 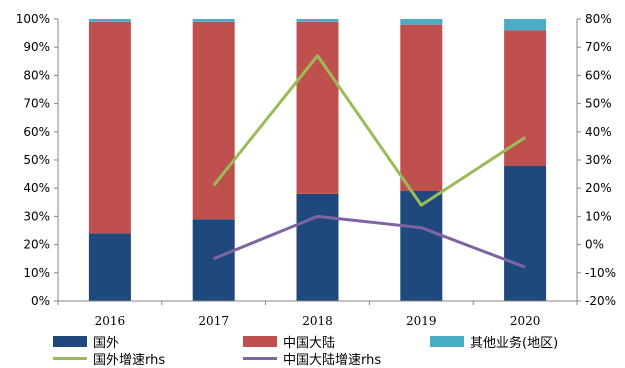 I want to click on line-mainland-growth, so click(x=369, y=241).